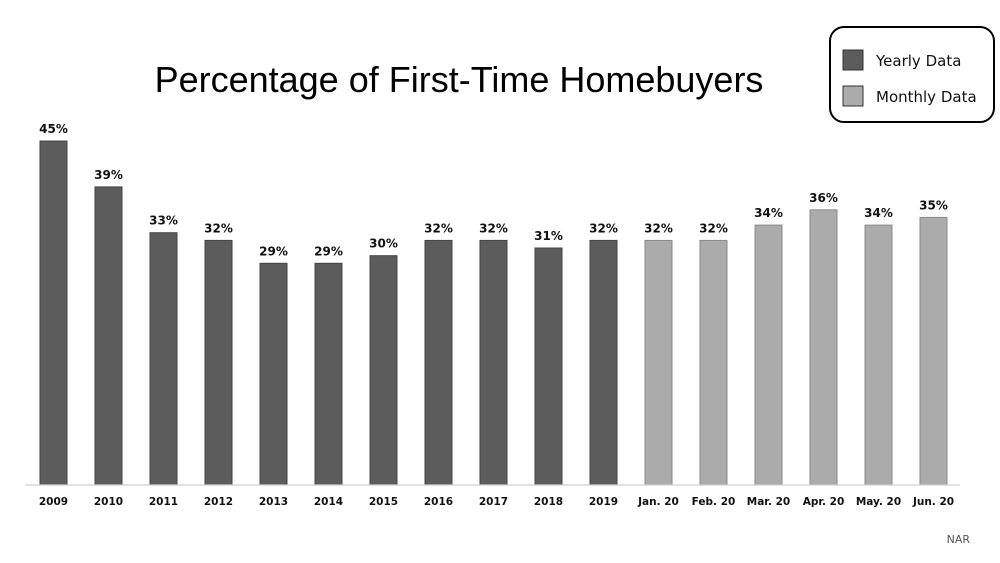  What do you see at coordinates (218, 362) in the screenshot?
I see `bar-2012` at bounding box center [218, 362].